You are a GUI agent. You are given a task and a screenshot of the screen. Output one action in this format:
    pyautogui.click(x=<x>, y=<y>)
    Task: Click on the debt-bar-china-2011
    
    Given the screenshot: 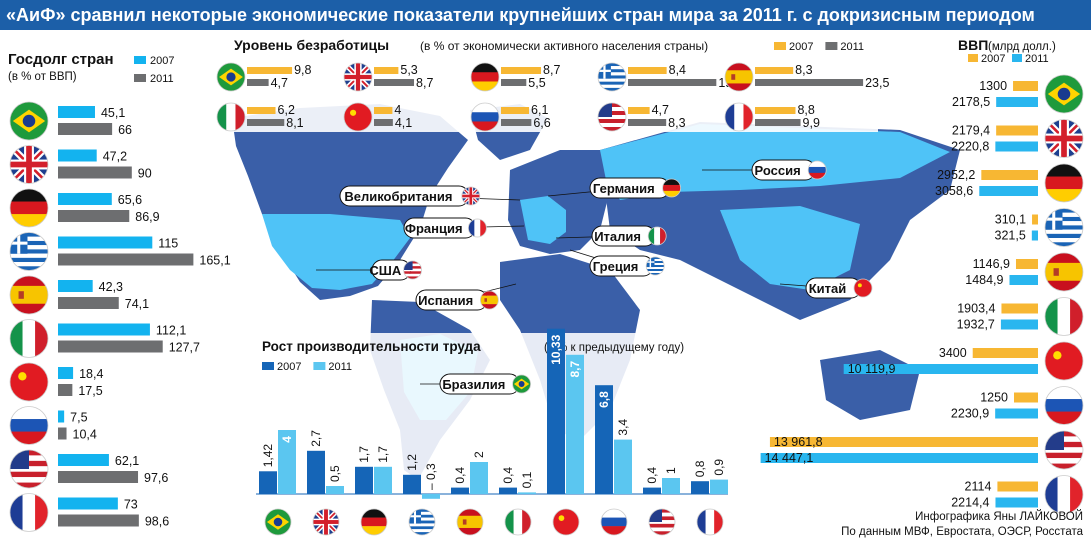 What is the action you would take?
    pyautogui.click(x=65, y=390)
    